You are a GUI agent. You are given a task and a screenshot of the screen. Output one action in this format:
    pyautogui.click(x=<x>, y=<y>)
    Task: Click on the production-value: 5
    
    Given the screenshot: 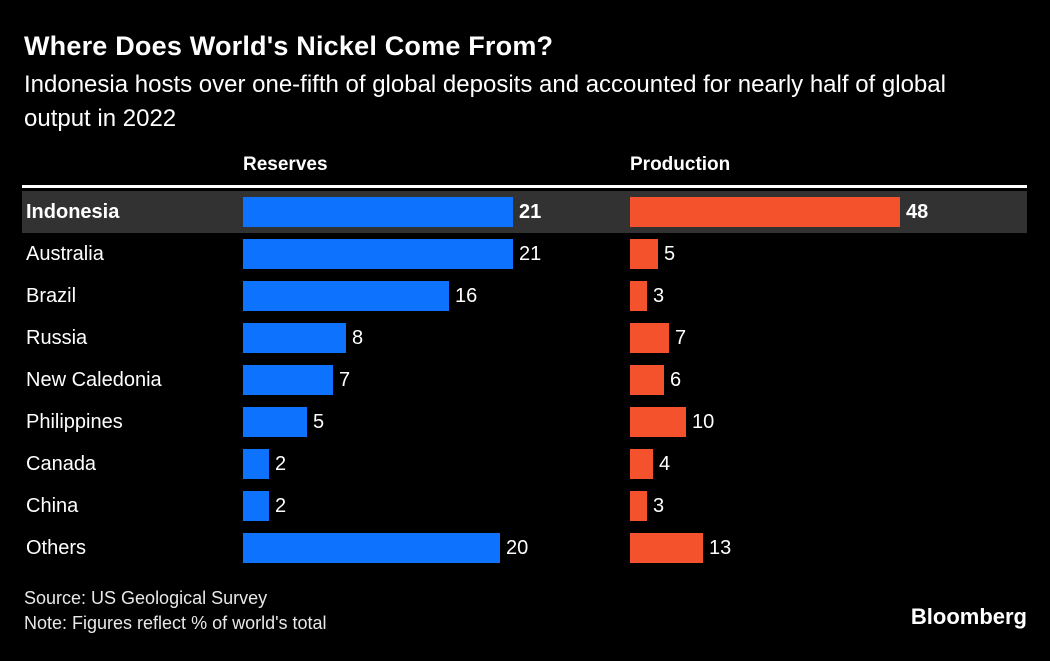 What is the action you would take?
    pyautogui.click(x=670, y=253)
    